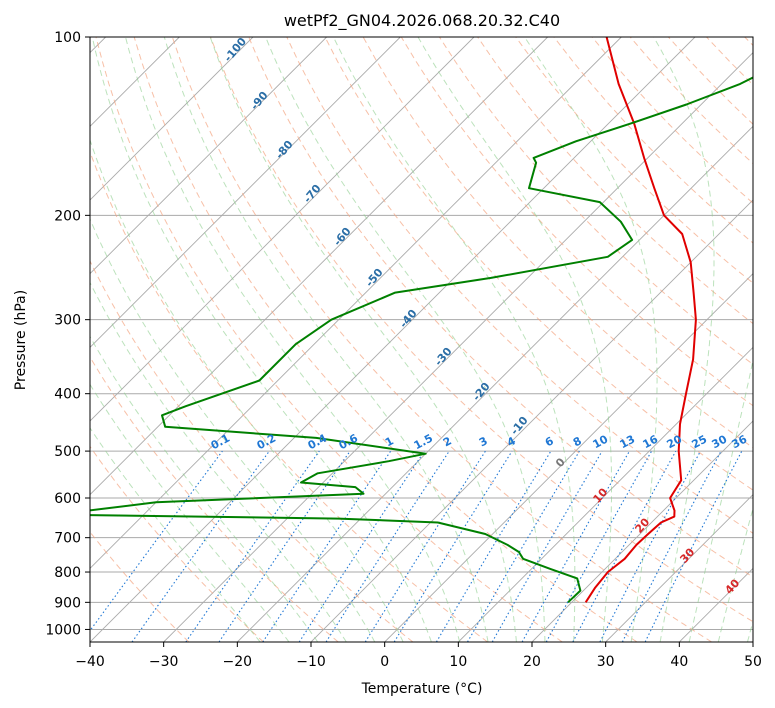 This screenshot has height=708, width=775. What do you see at coordinates (238, 662) in the screenshot?
I see `x-tick-label: −20` at bounding box center [238, 662].